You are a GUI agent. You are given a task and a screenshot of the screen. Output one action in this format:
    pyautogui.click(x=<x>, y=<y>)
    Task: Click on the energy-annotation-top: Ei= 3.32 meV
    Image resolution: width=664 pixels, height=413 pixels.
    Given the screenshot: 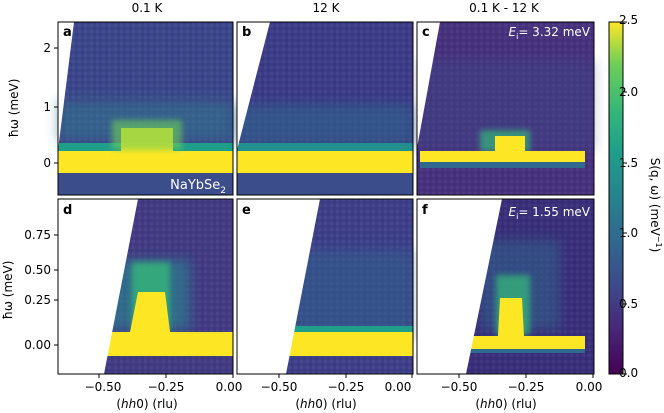 What is the action you would take?
    pyautogui.click(x=549, y=33)
    